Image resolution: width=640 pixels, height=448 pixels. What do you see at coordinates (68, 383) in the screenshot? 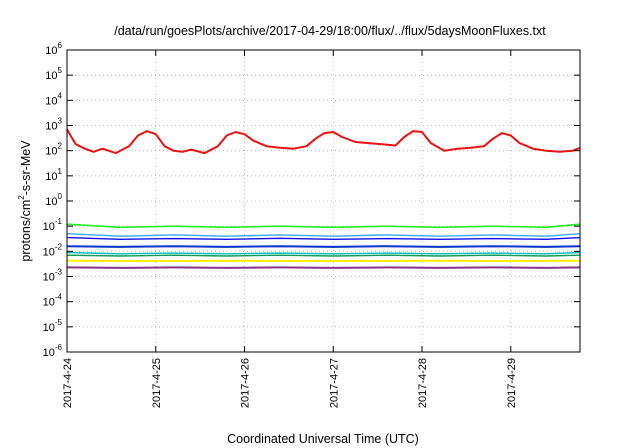
I see `x-tick-label: 2017-4-24` at bounding box center [68, 383].